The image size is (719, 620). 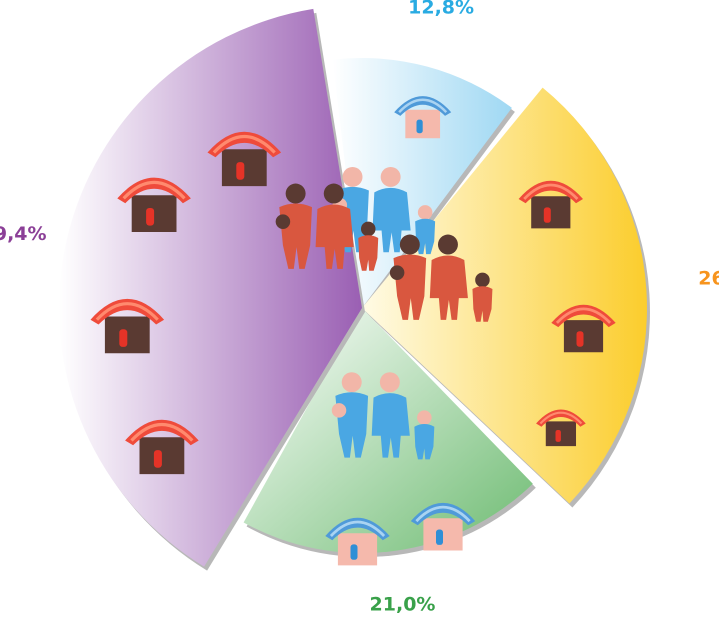 I want to click on slice-label-2: 26,8%, so click(x=708, y=278).